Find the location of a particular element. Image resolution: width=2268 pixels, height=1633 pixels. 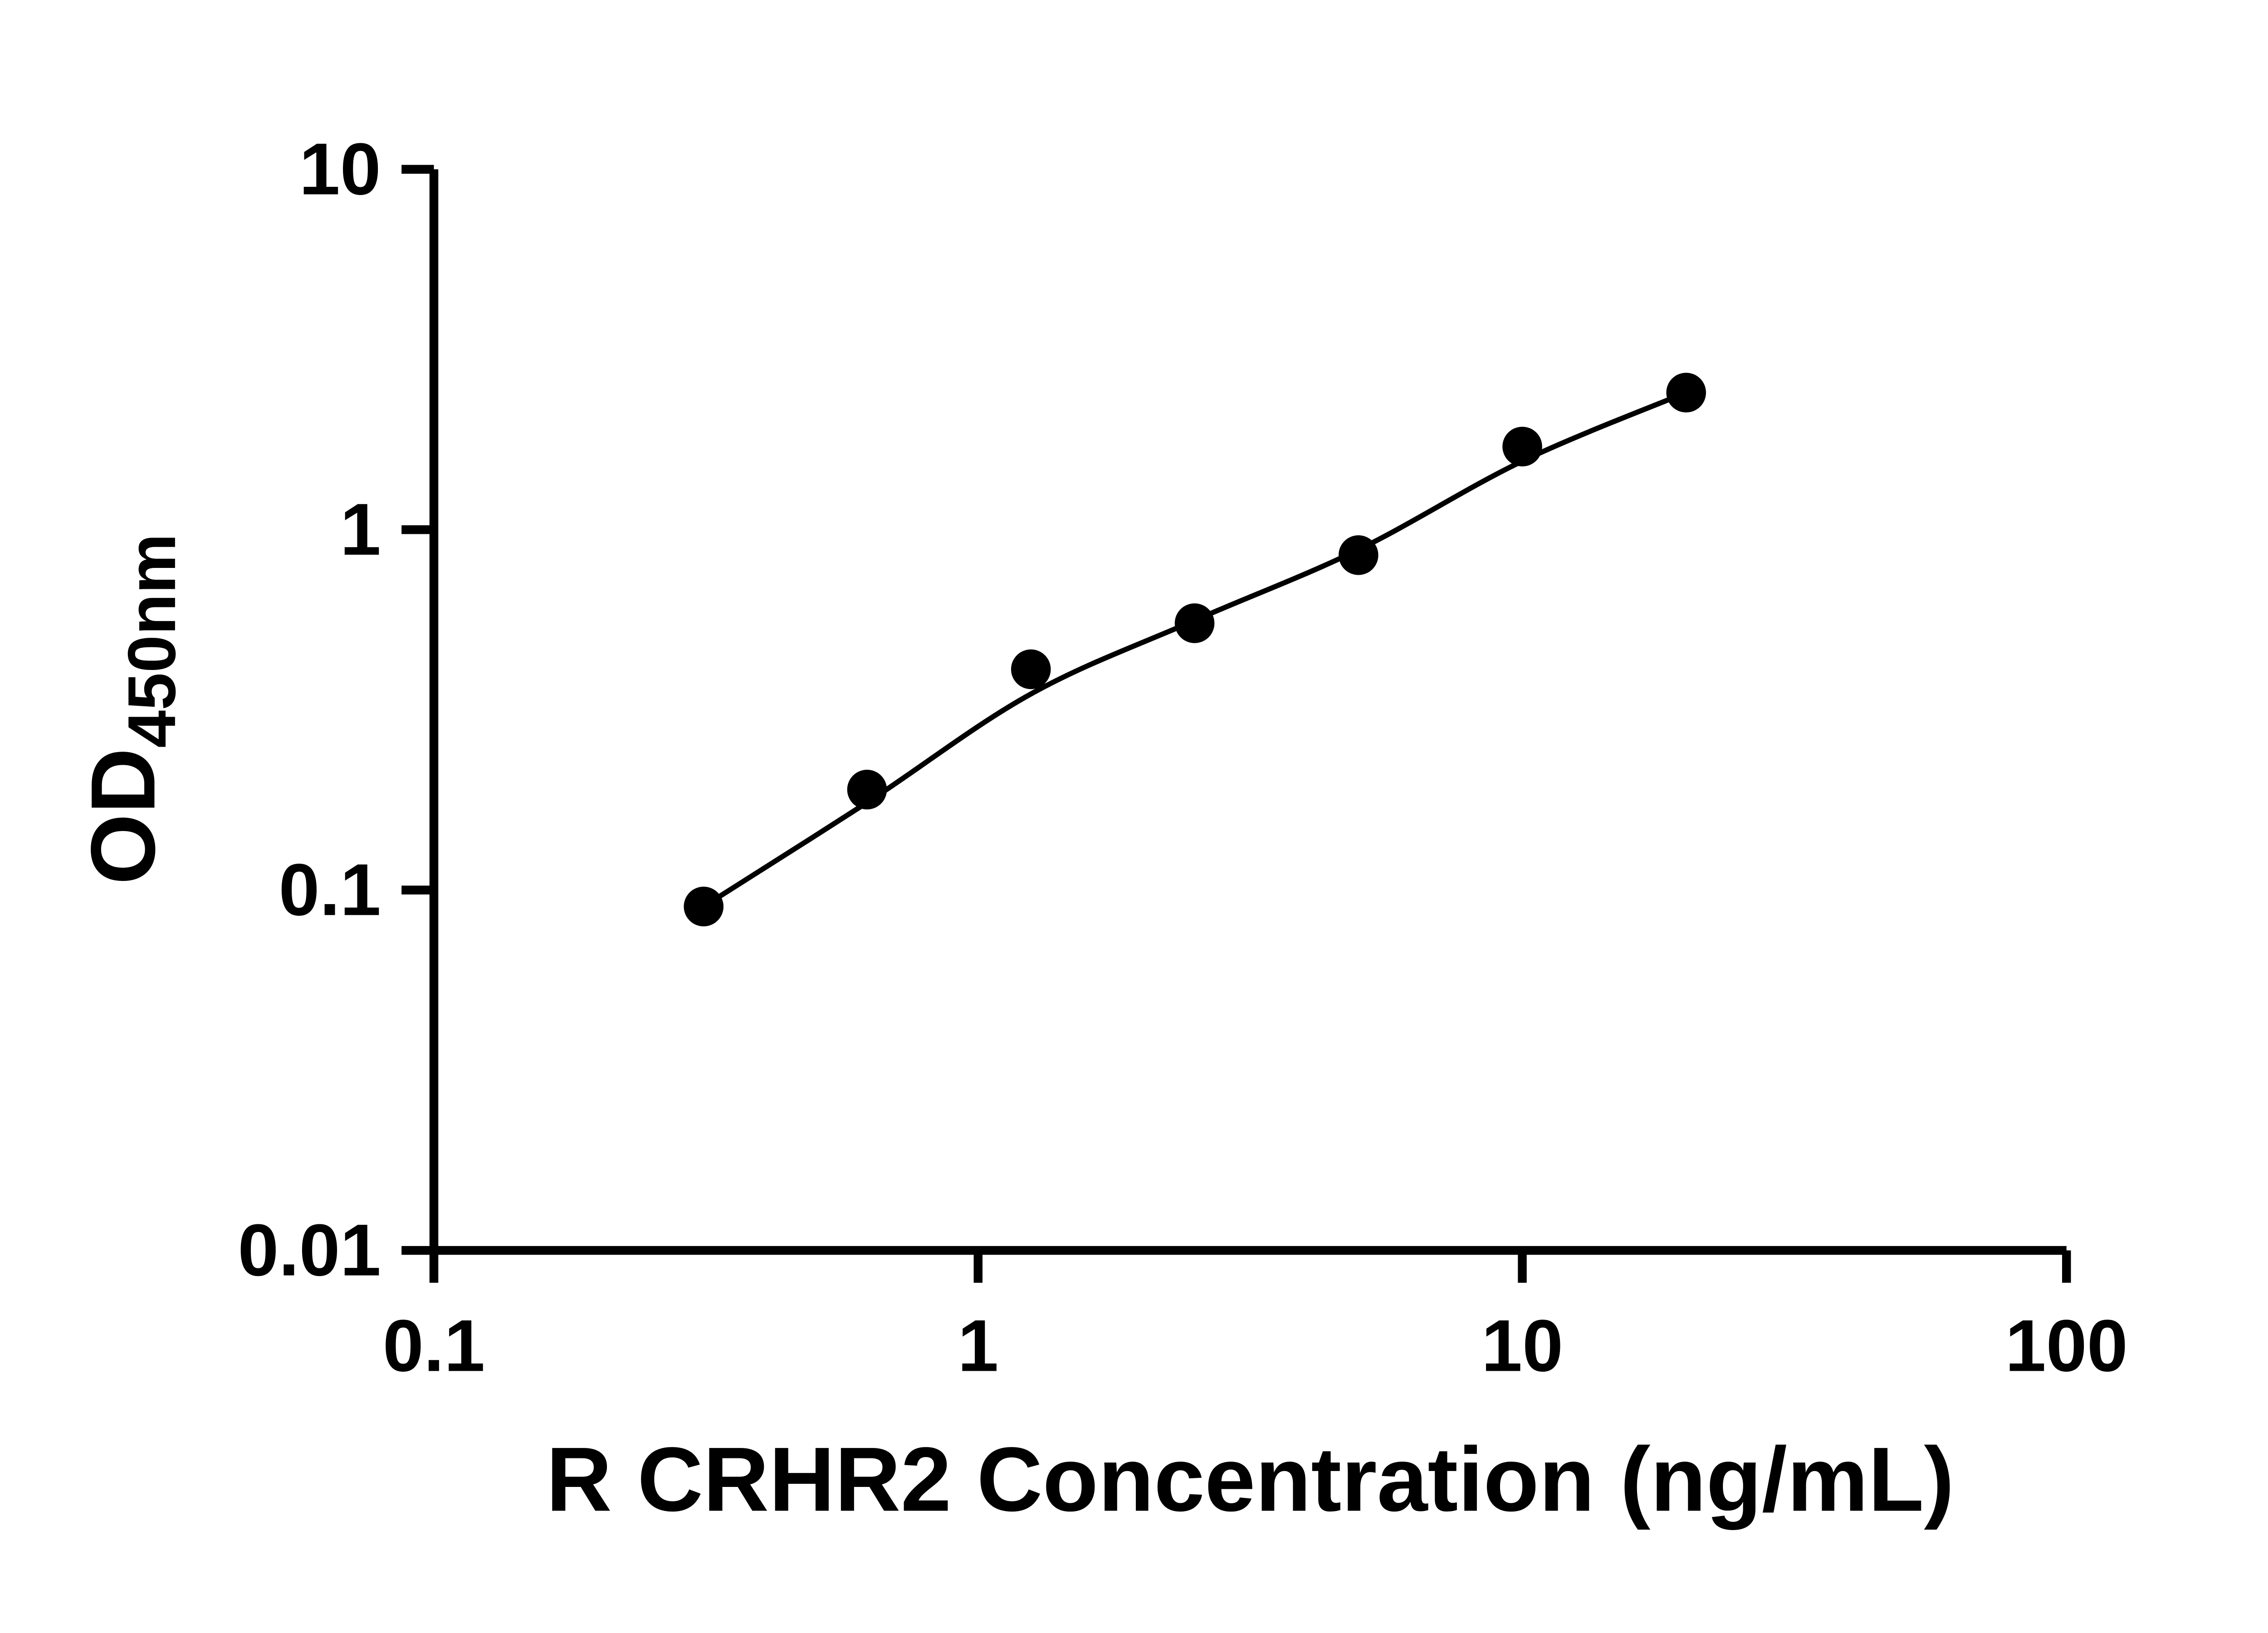

y-axis-tick-label: 1 is located at coordinates (360, 530).